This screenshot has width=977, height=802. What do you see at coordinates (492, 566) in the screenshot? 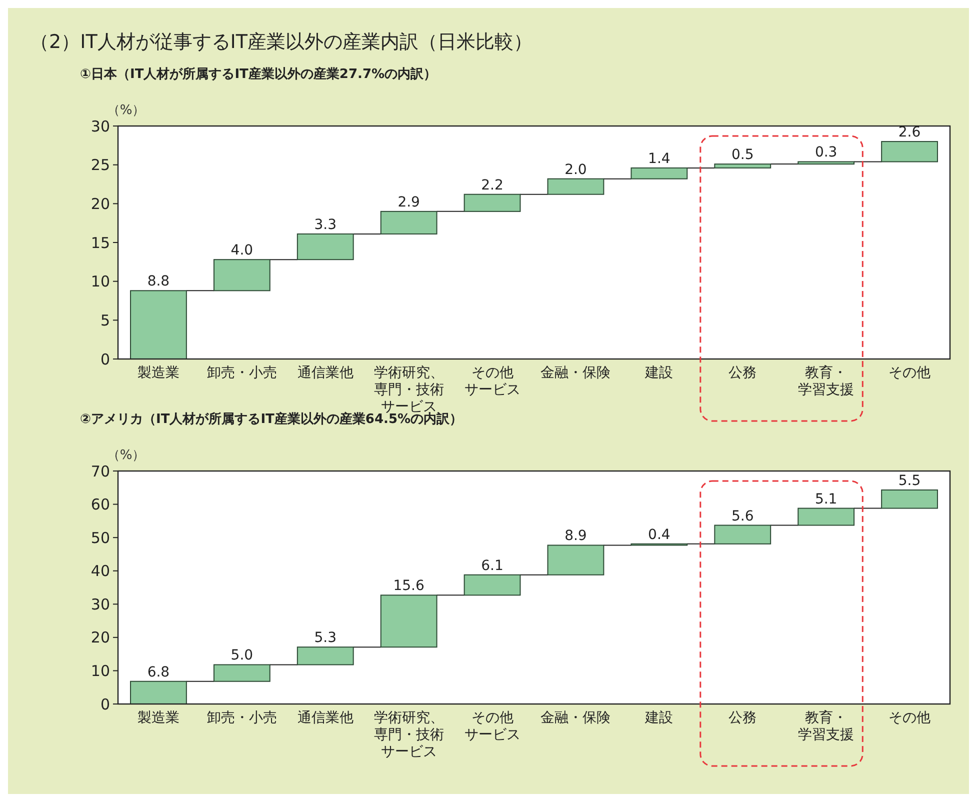
I see `data-label: 6.1` at bounding box center [492, 566].